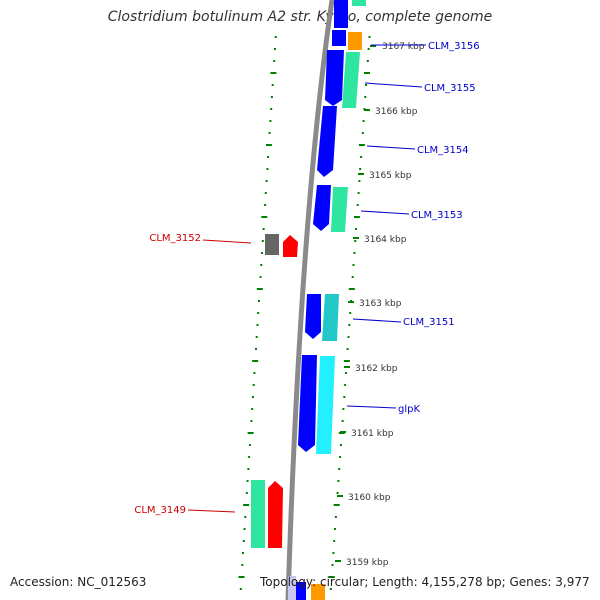 The height and width of the screenshot is (600, 600). Describe the element at coordinates (160, 510) in the screenshot. I see `gene-label-clm-3149: CLM_3149` at that location.